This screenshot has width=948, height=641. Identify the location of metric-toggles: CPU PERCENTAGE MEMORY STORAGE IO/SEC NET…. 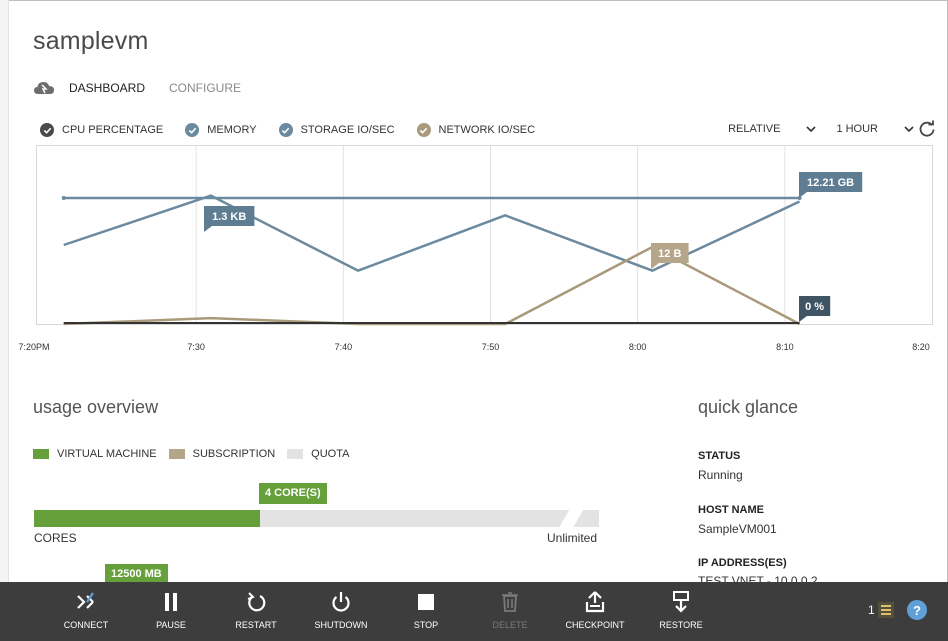
(298, 130).